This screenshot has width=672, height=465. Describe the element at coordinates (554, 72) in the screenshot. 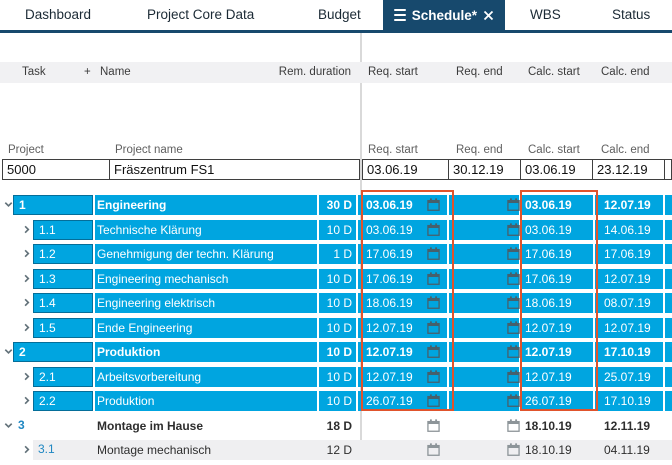

I see `column-header-calc-start: Calc. start` at that location.